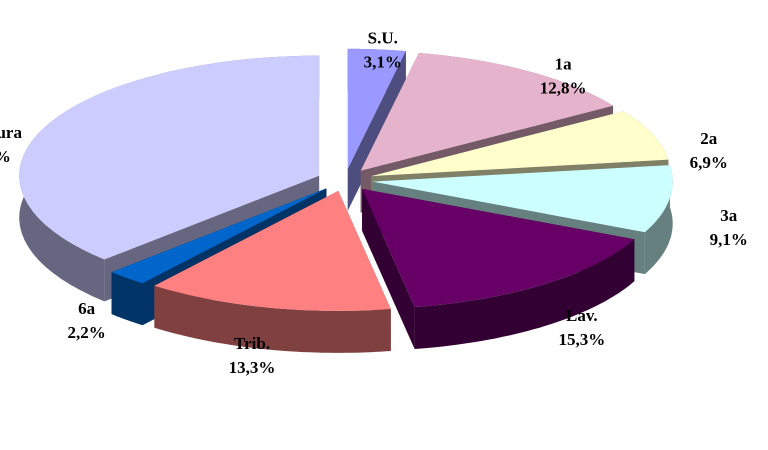  I want to click on slice-value-label: 6,9%, so click(709, 162).